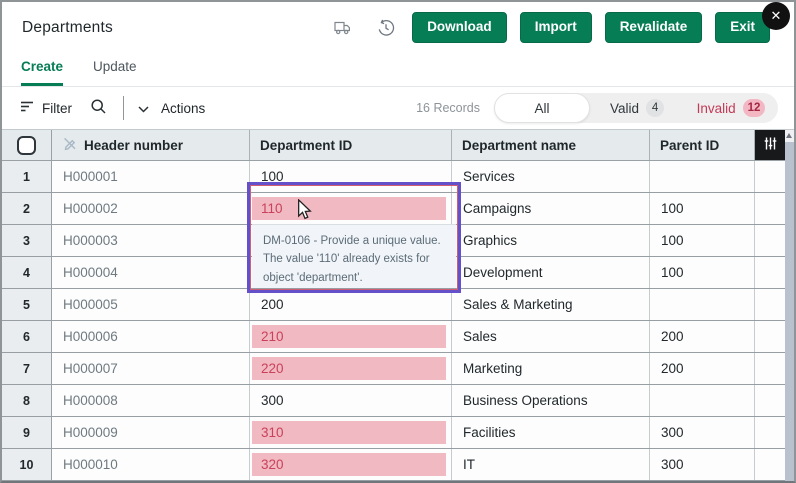 The height and width of the screenshot is (483, 796). What do you see at coordinates (551, 336) in the screenshot?
I see `cell-department-name: Sales` at bounding box center [551, 336].